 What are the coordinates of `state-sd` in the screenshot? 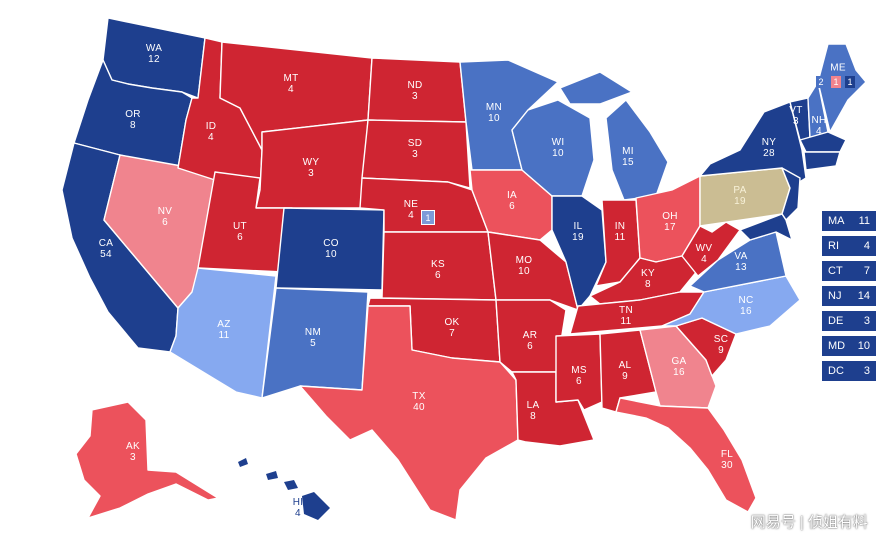 It's located at (416, 154).